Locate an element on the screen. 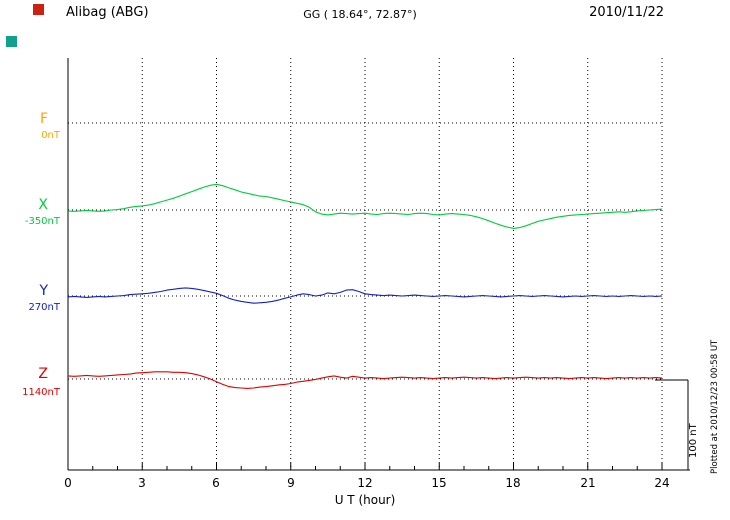 The width and height of the screenshot is (730, 520). teal-square-decoration is located at coordinates (11, 41).